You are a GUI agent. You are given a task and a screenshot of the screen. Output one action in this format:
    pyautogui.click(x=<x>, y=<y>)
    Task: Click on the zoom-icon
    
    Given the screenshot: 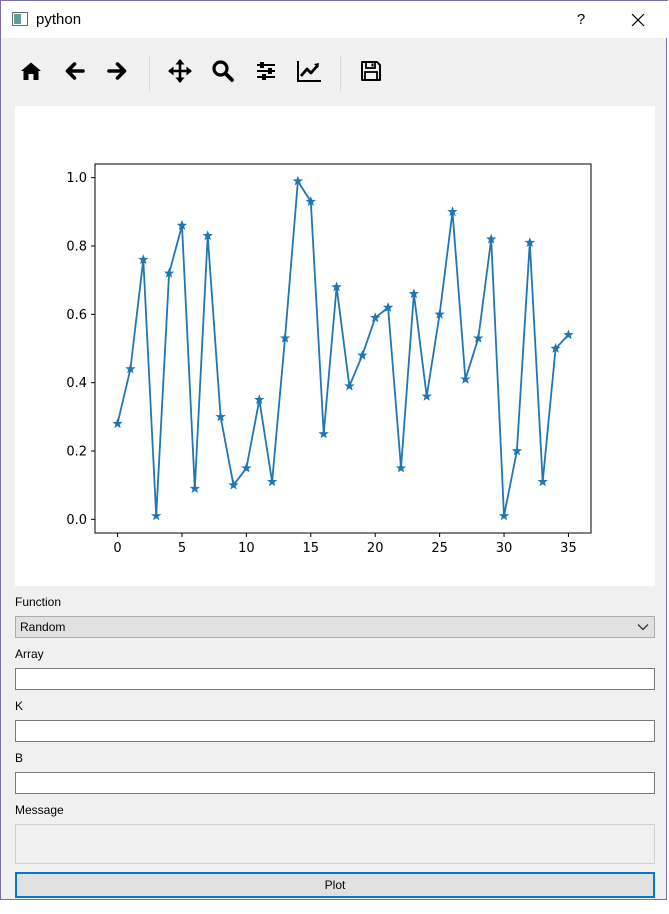 What is the action you would take?
    pyautogui.click(x=223, y=71)
    